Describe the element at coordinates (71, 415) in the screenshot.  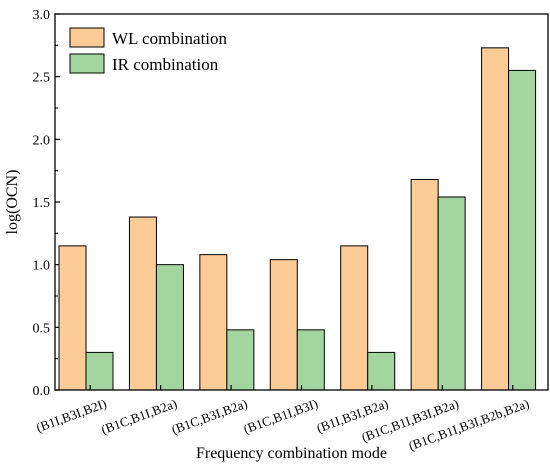
I see `x-tick-label: (B1I,B3I,B2I)` at that location.